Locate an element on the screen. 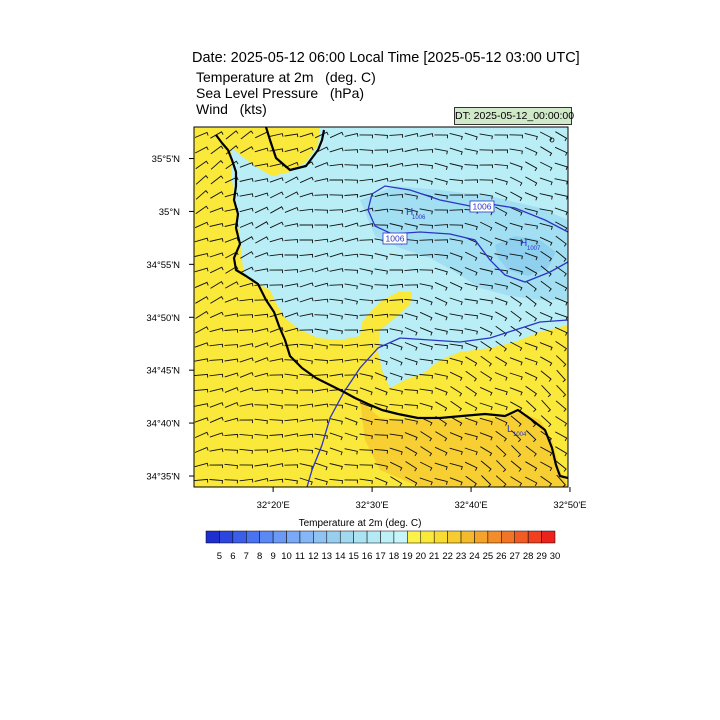  colorbar-label: 23 is located at coordinates (461, 556).